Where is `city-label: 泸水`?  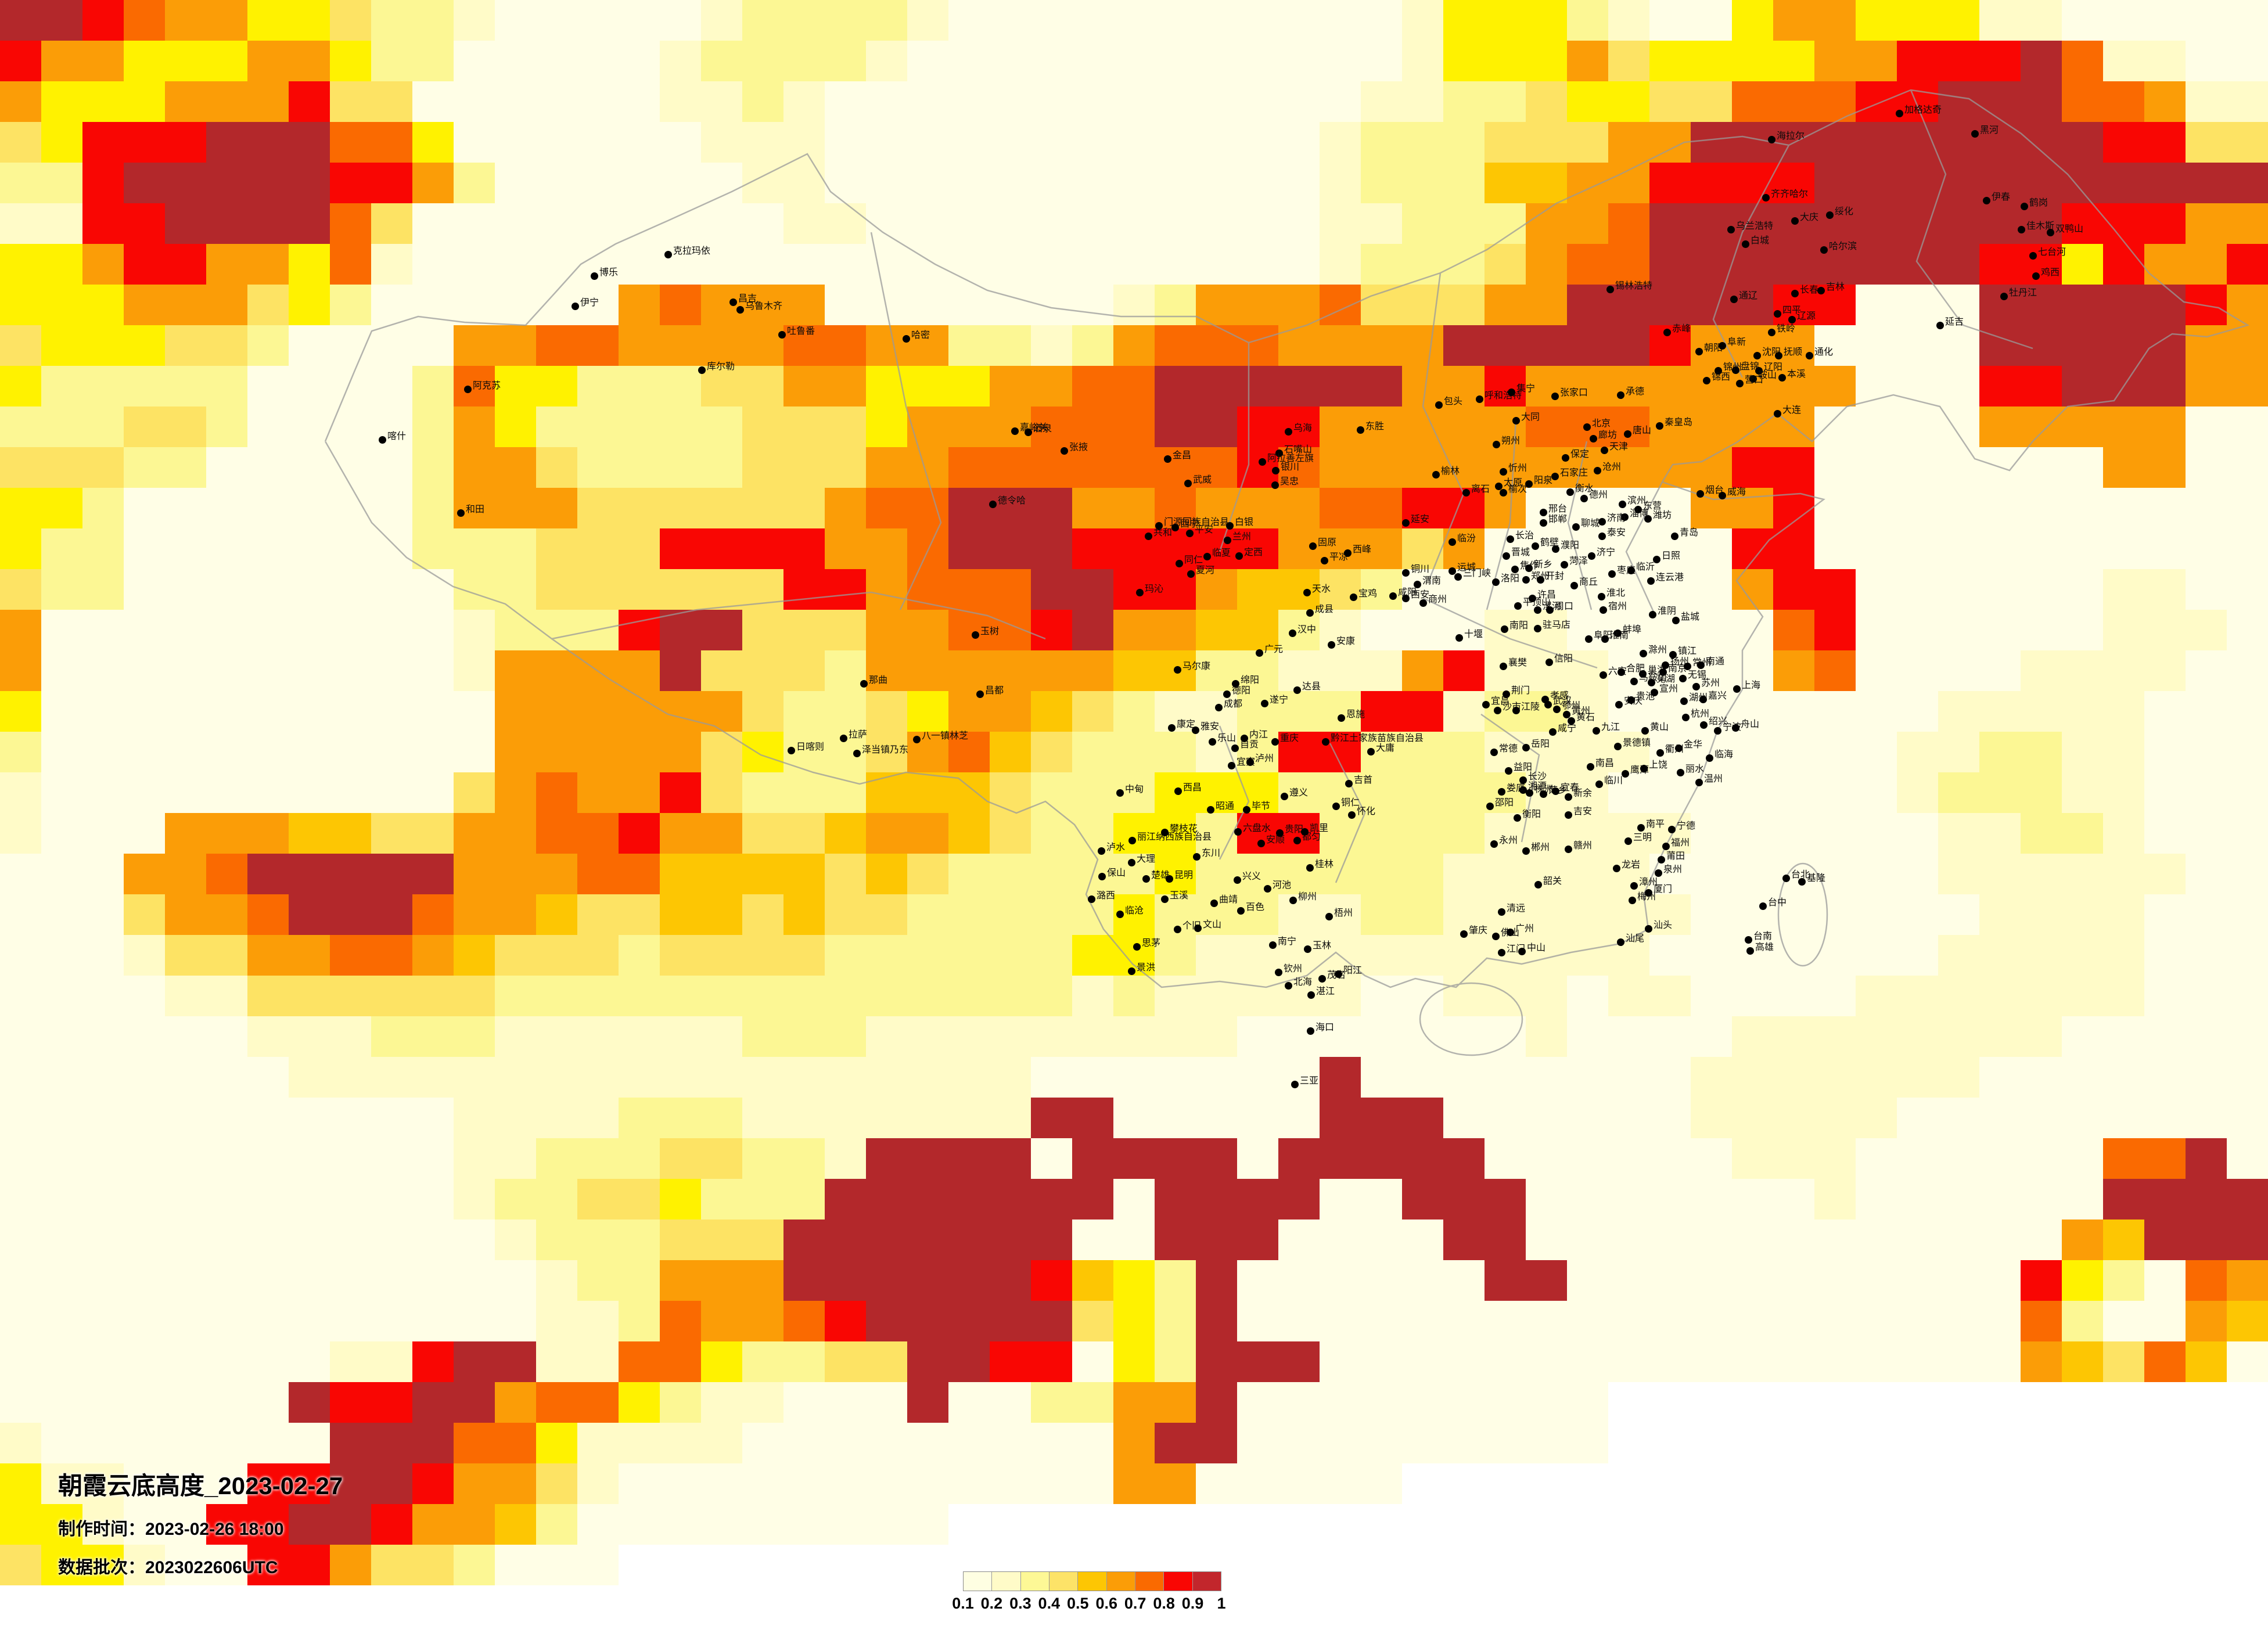 city-label: 泸水 is located at coordinates (1116, 847).